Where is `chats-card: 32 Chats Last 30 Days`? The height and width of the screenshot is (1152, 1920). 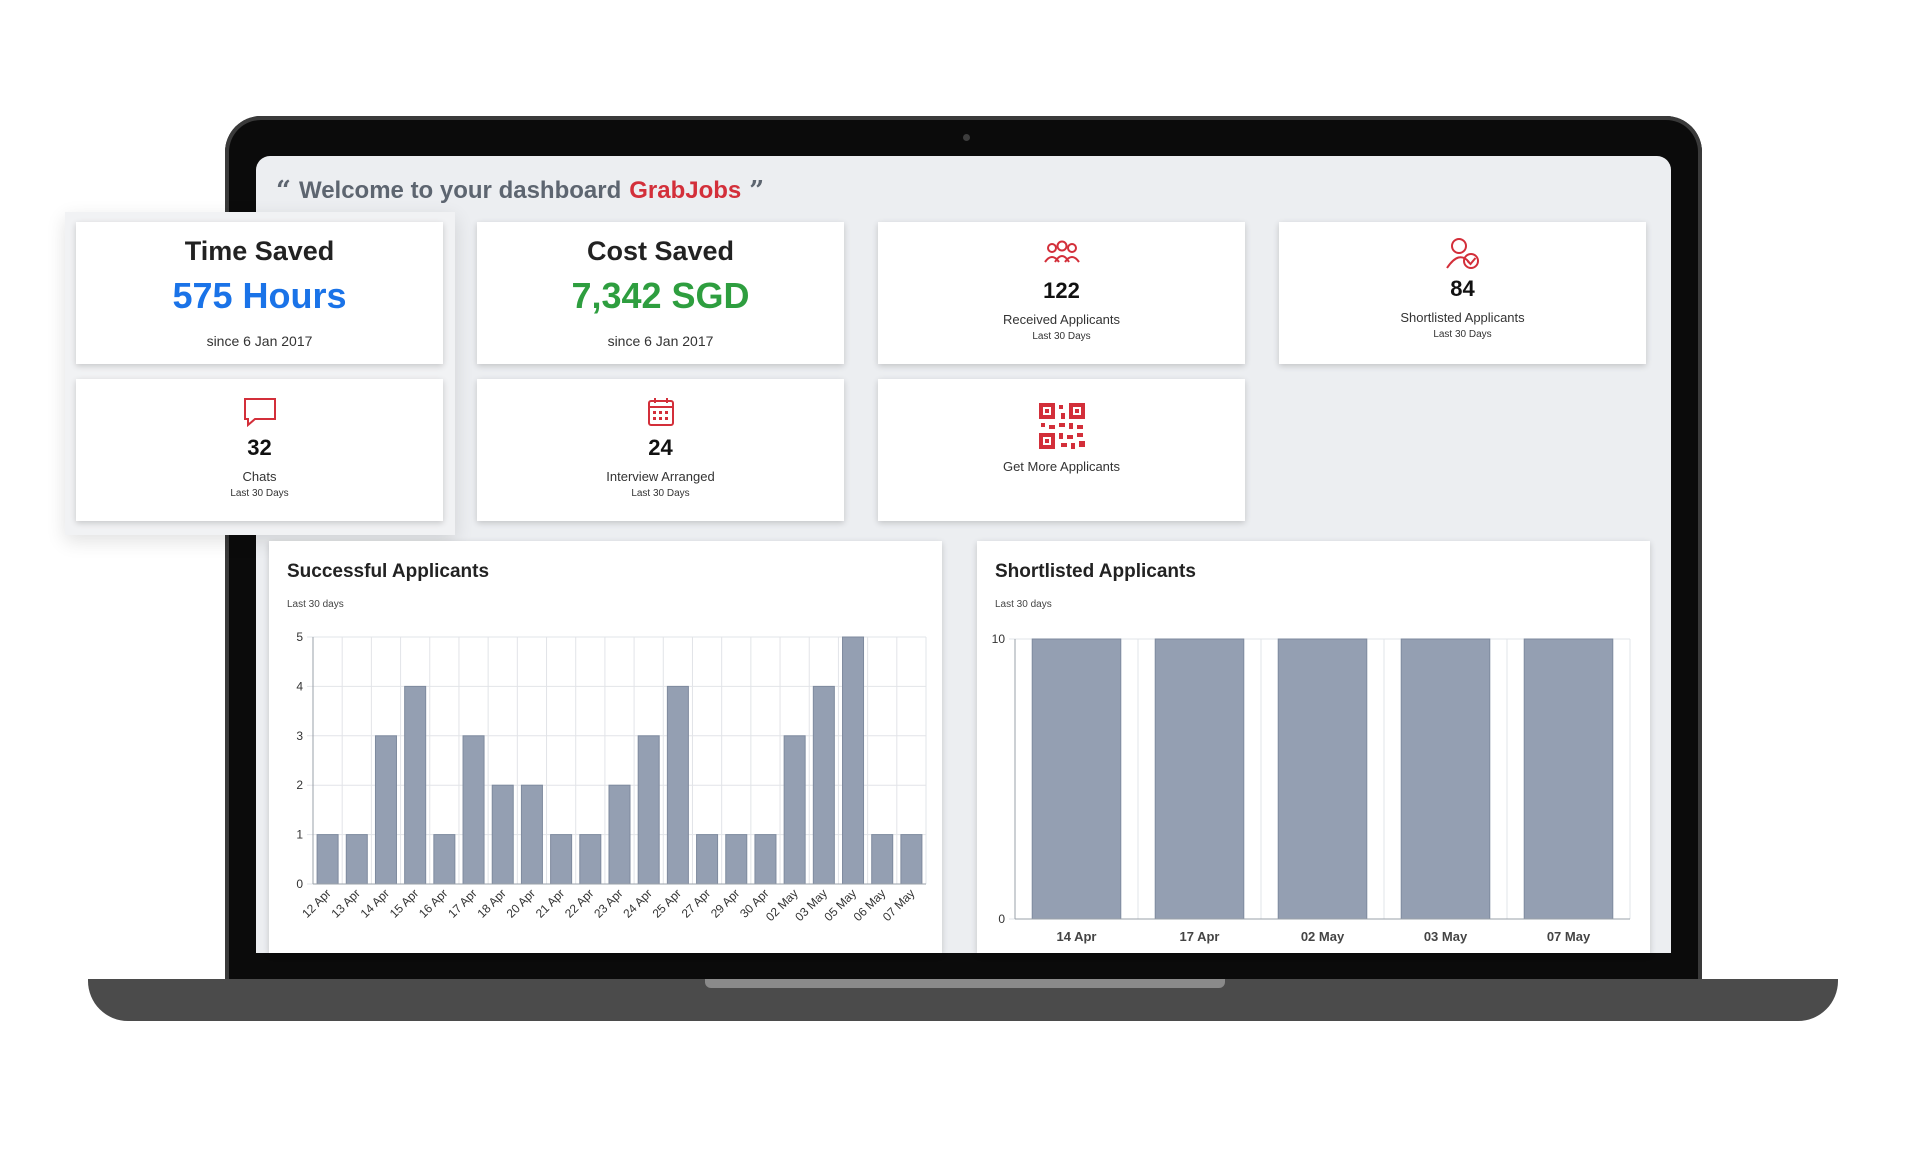 chats-card: 32 Chats Last 30 Days is located at coordinates (259, 450).